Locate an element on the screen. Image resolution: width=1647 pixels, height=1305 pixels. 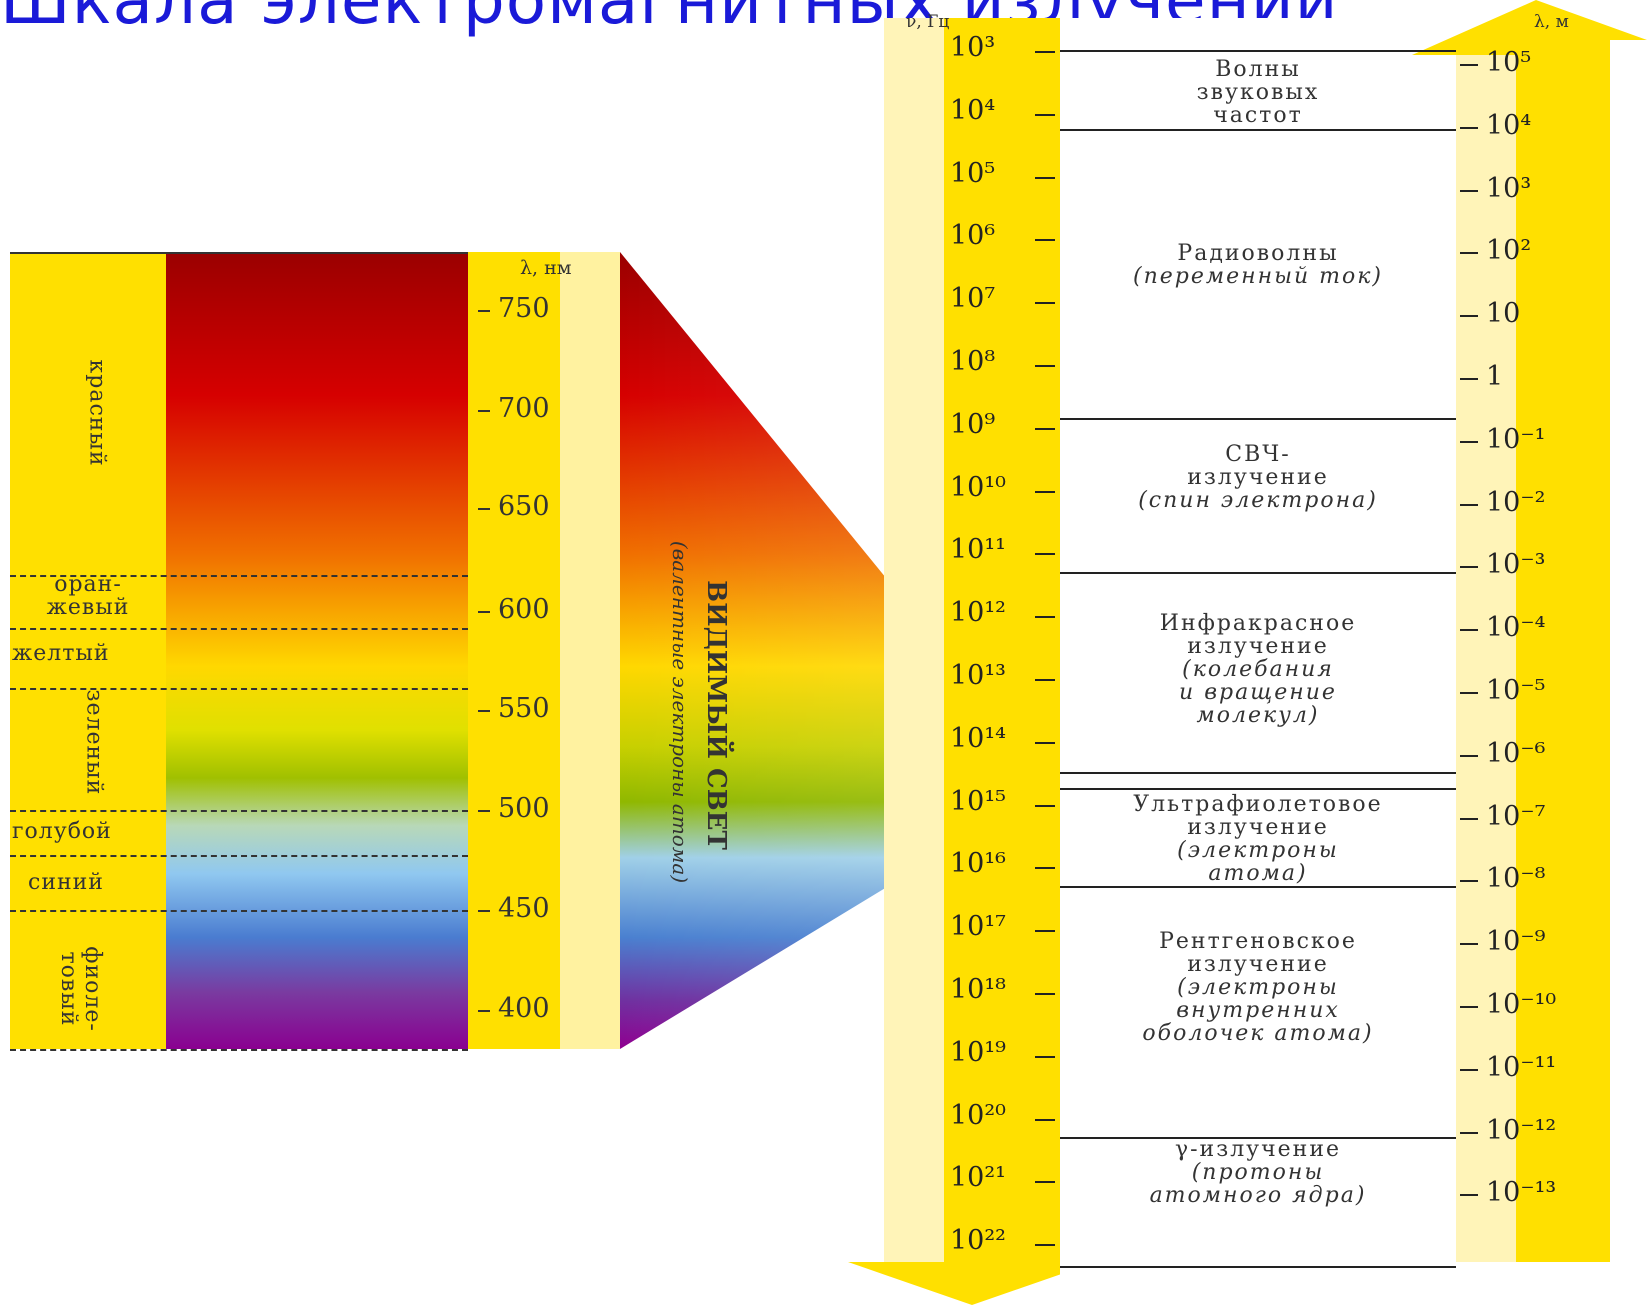
color-name-violet: фиоле-товый is located at coordinates (80, 989).